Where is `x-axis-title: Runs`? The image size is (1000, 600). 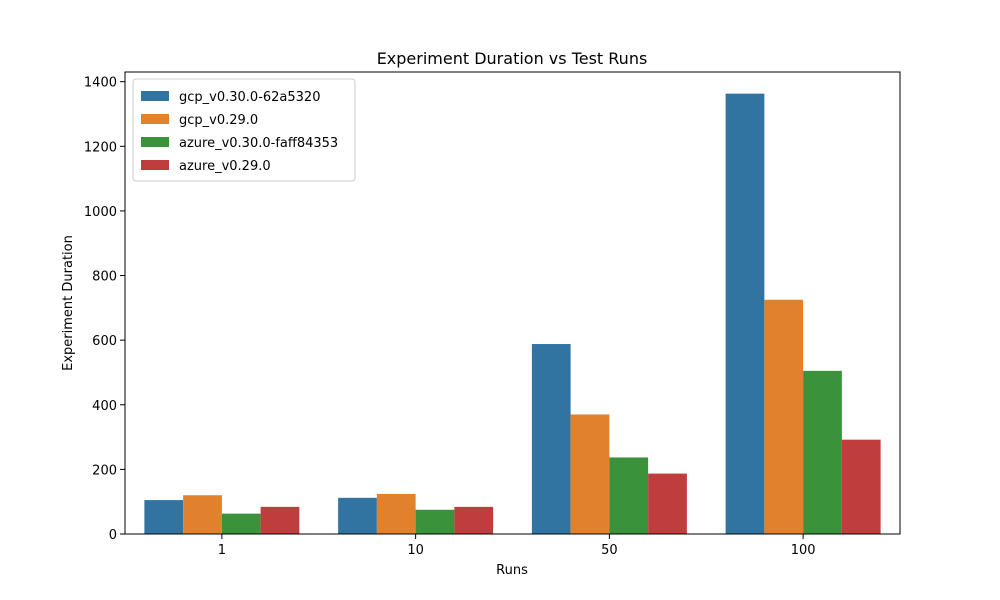
x-axis-title: Runs is located at coordinates (512, 570).